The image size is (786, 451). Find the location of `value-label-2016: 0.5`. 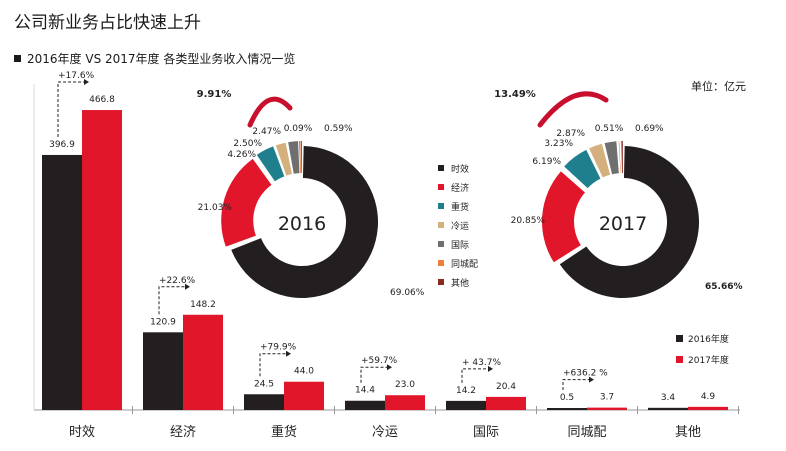

value-label-2016: 0.5 is located at coordinates (567, 398).